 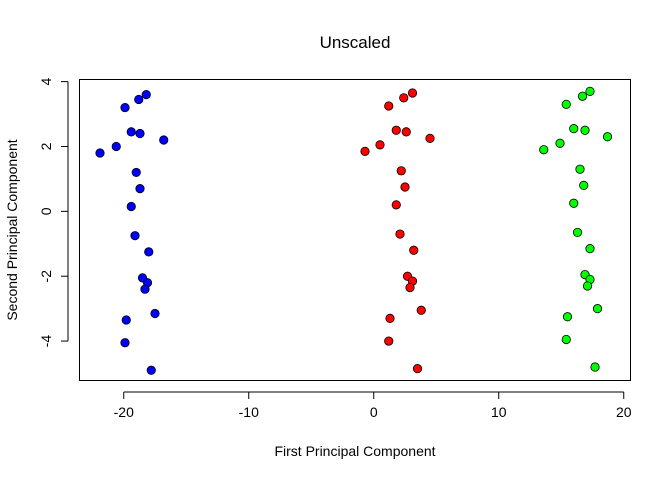 What do you see at coordinates (46, 146) in the screenshot?
I see `y-tick-label: 2` at bounding box center [46, 146].